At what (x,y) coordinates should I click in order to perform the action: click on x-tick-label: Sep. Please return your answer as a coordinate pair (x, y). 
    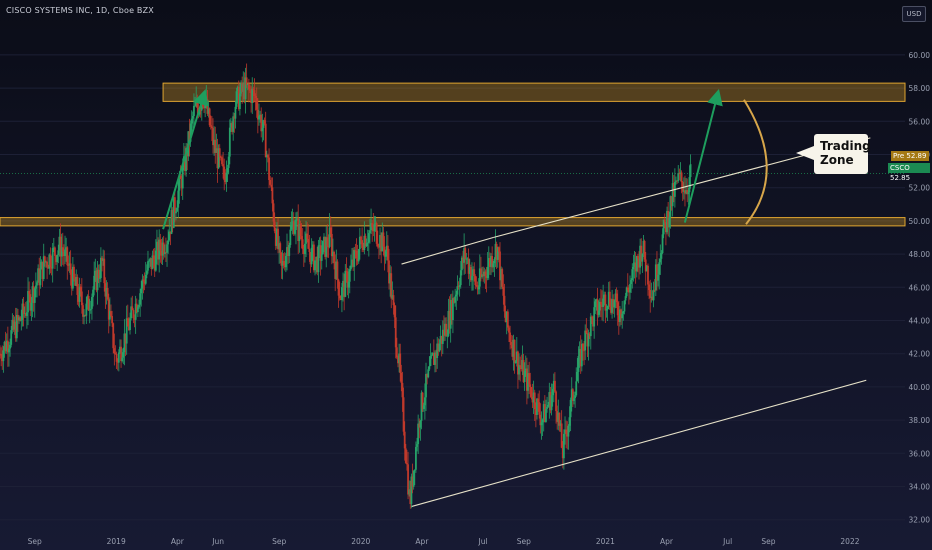
    Looking at the image, I should click on (279, 541).